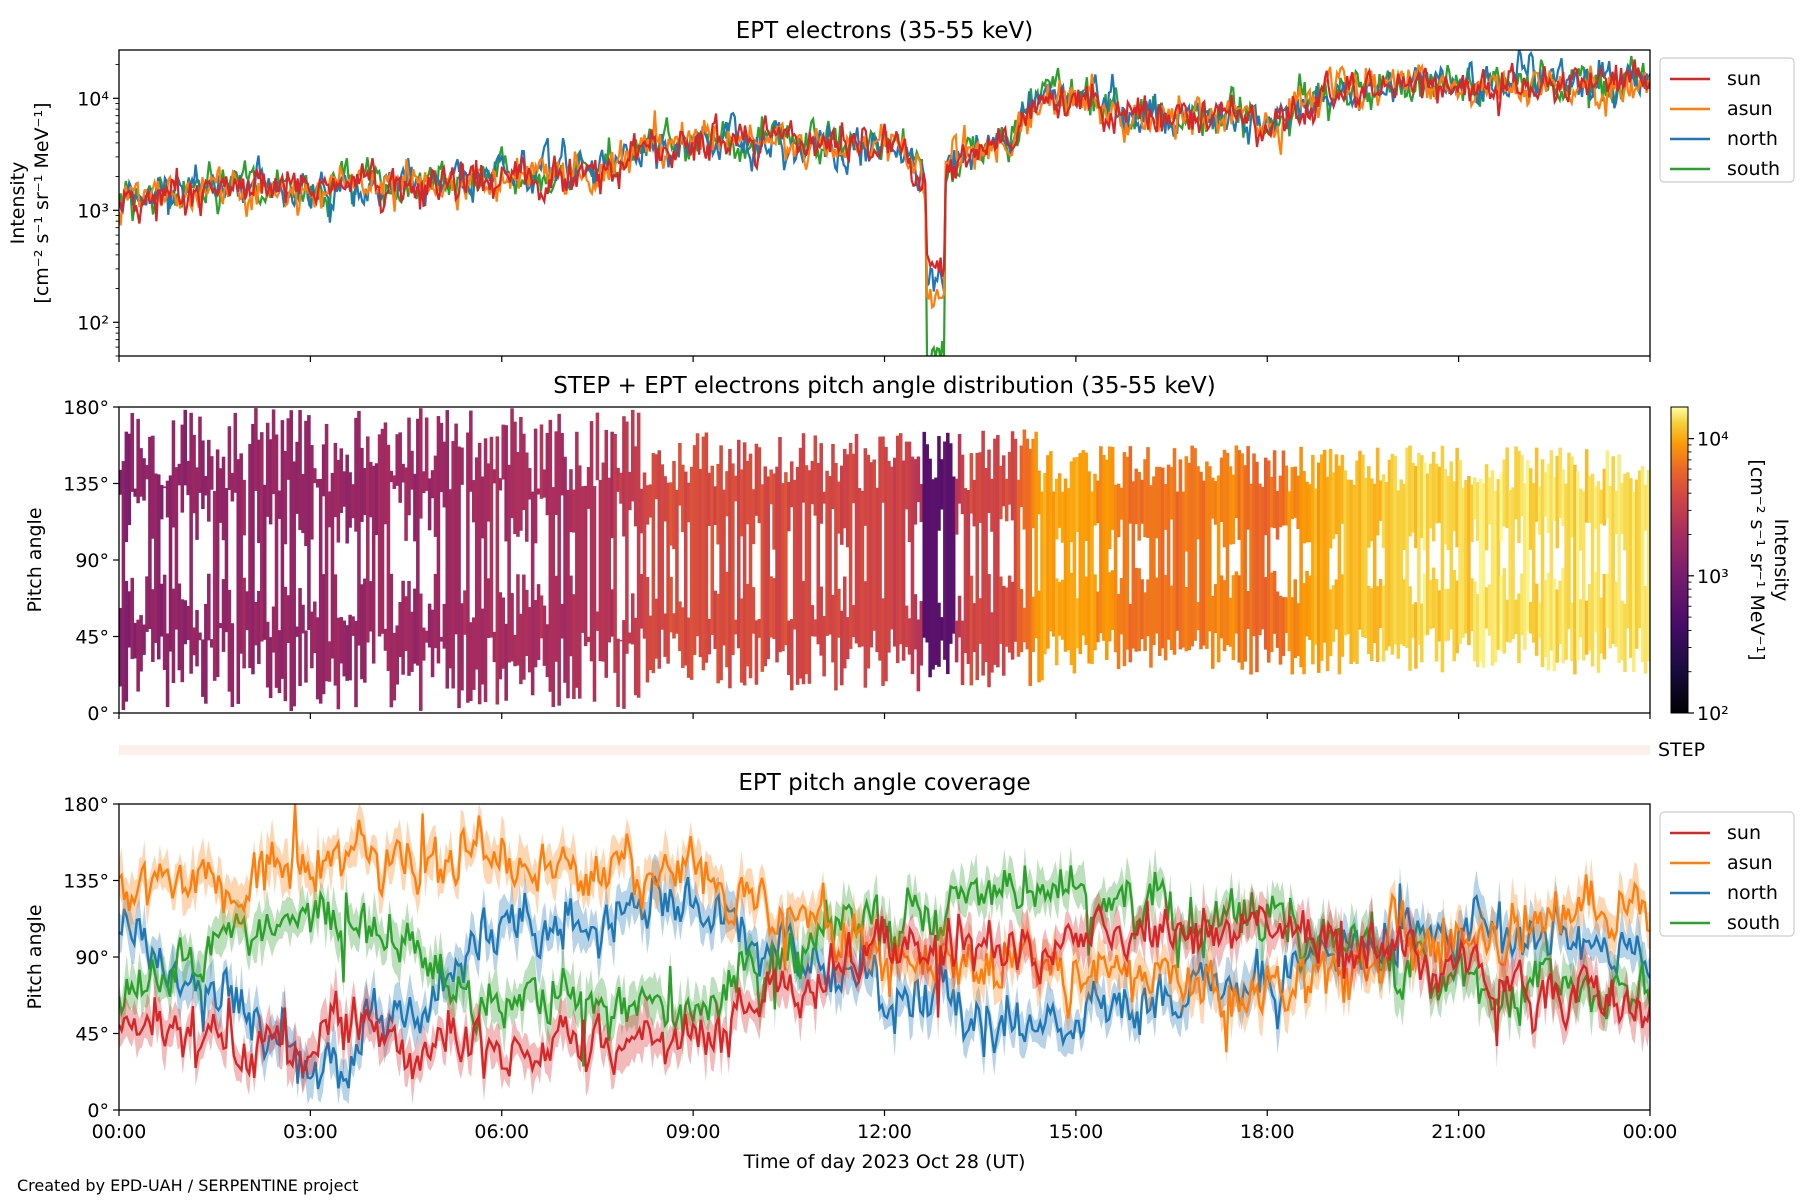  What do you see at coordinates (1458, 1132) in the screenshot?
I see `panel4-xtick-label: 21:00` at bounding box center [1458, 1132].